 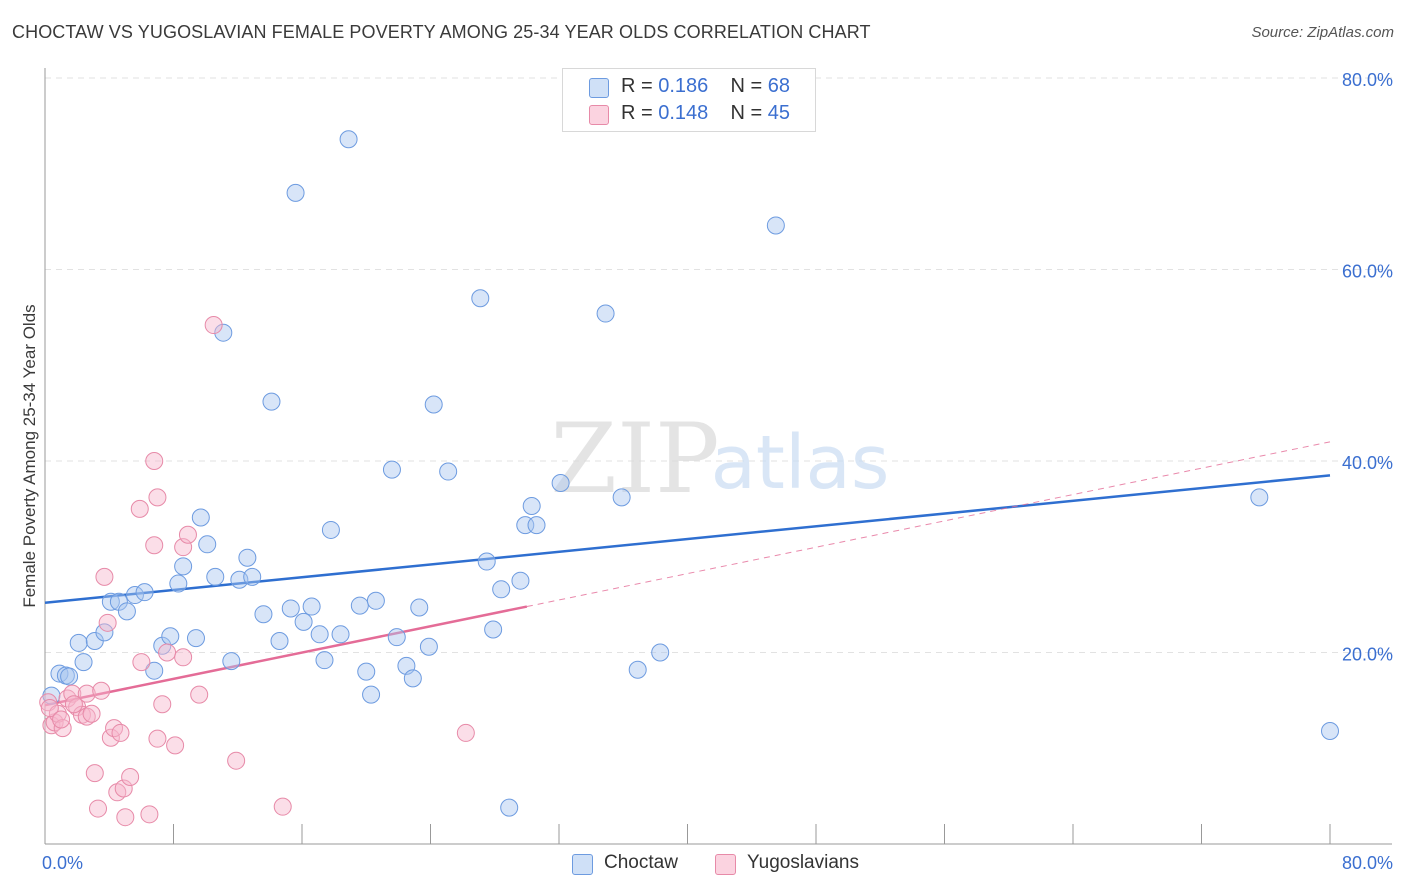 I want to click on yugoslavians-legend-swatch, so click(x=725, y=864).